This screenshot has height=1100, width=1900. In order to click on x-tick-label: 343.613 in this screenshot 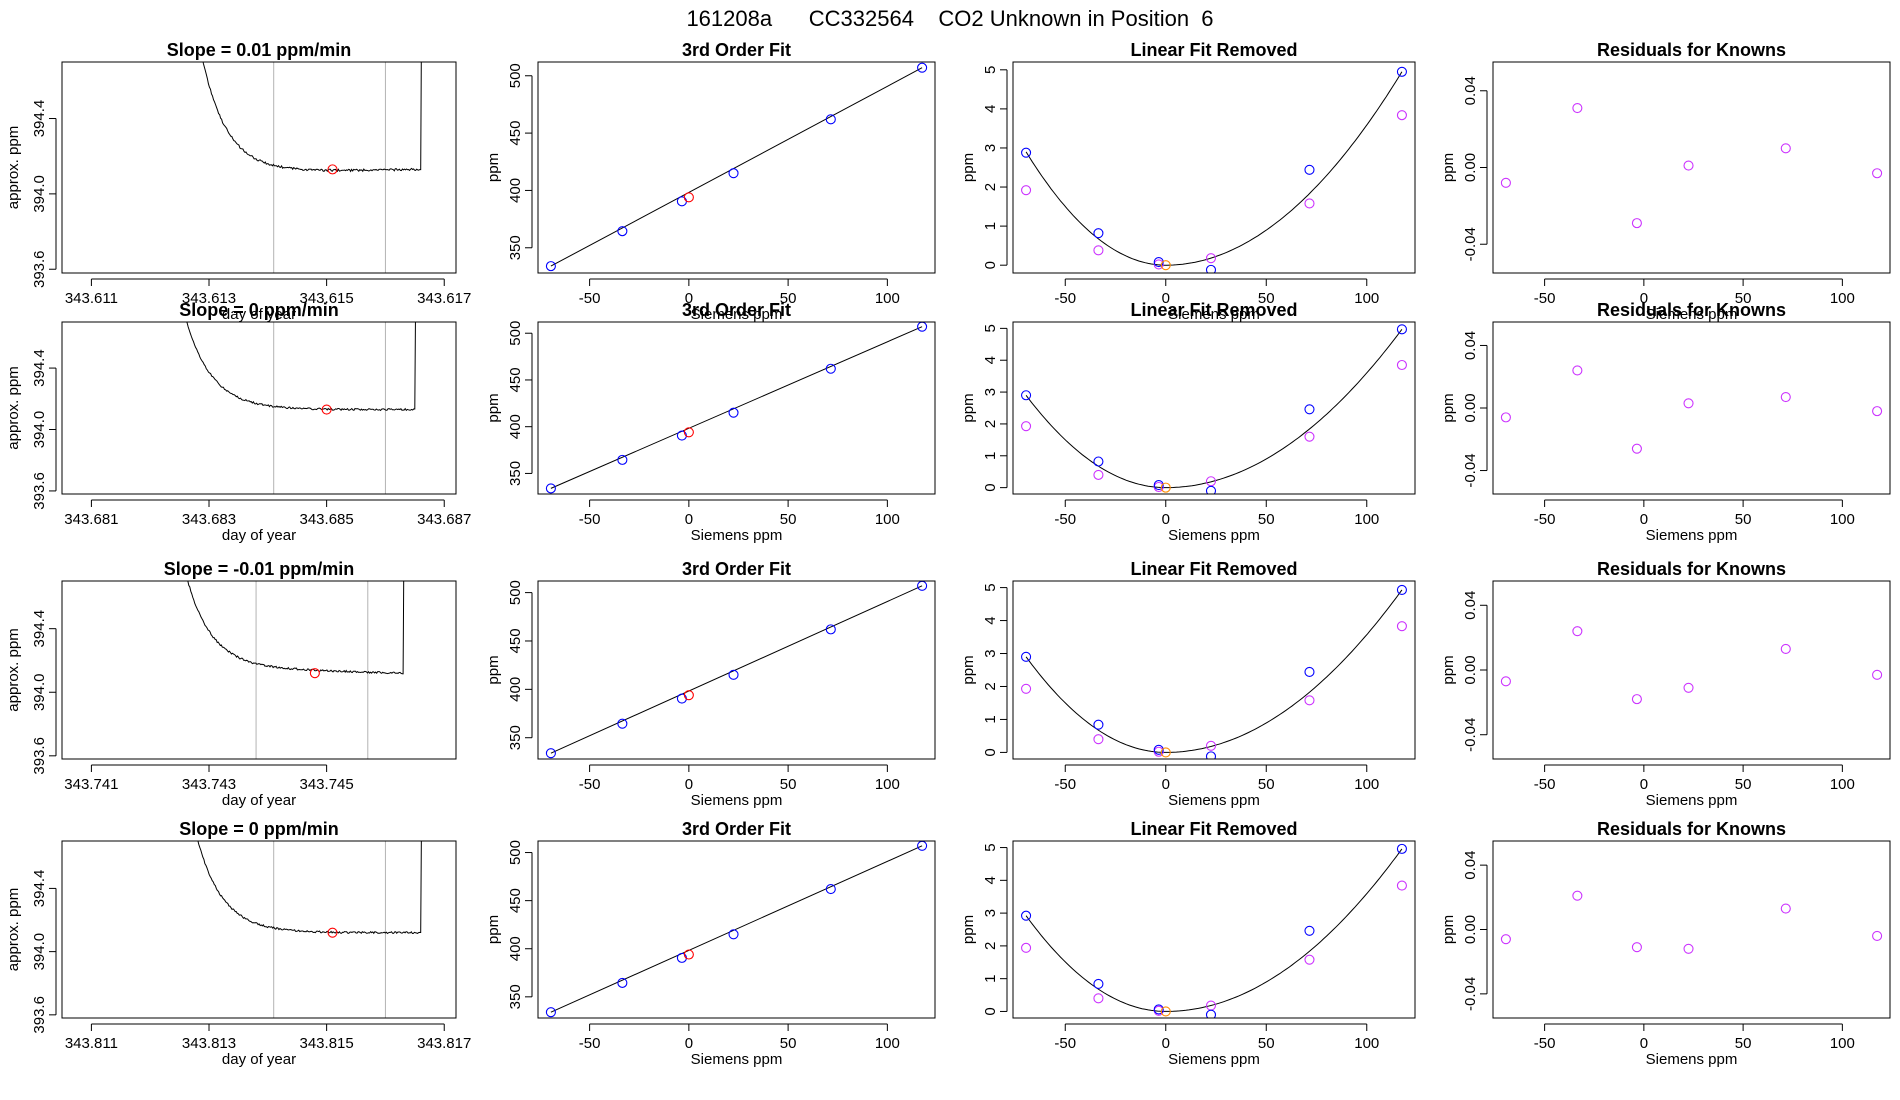, I will do `click(209, 298)`.